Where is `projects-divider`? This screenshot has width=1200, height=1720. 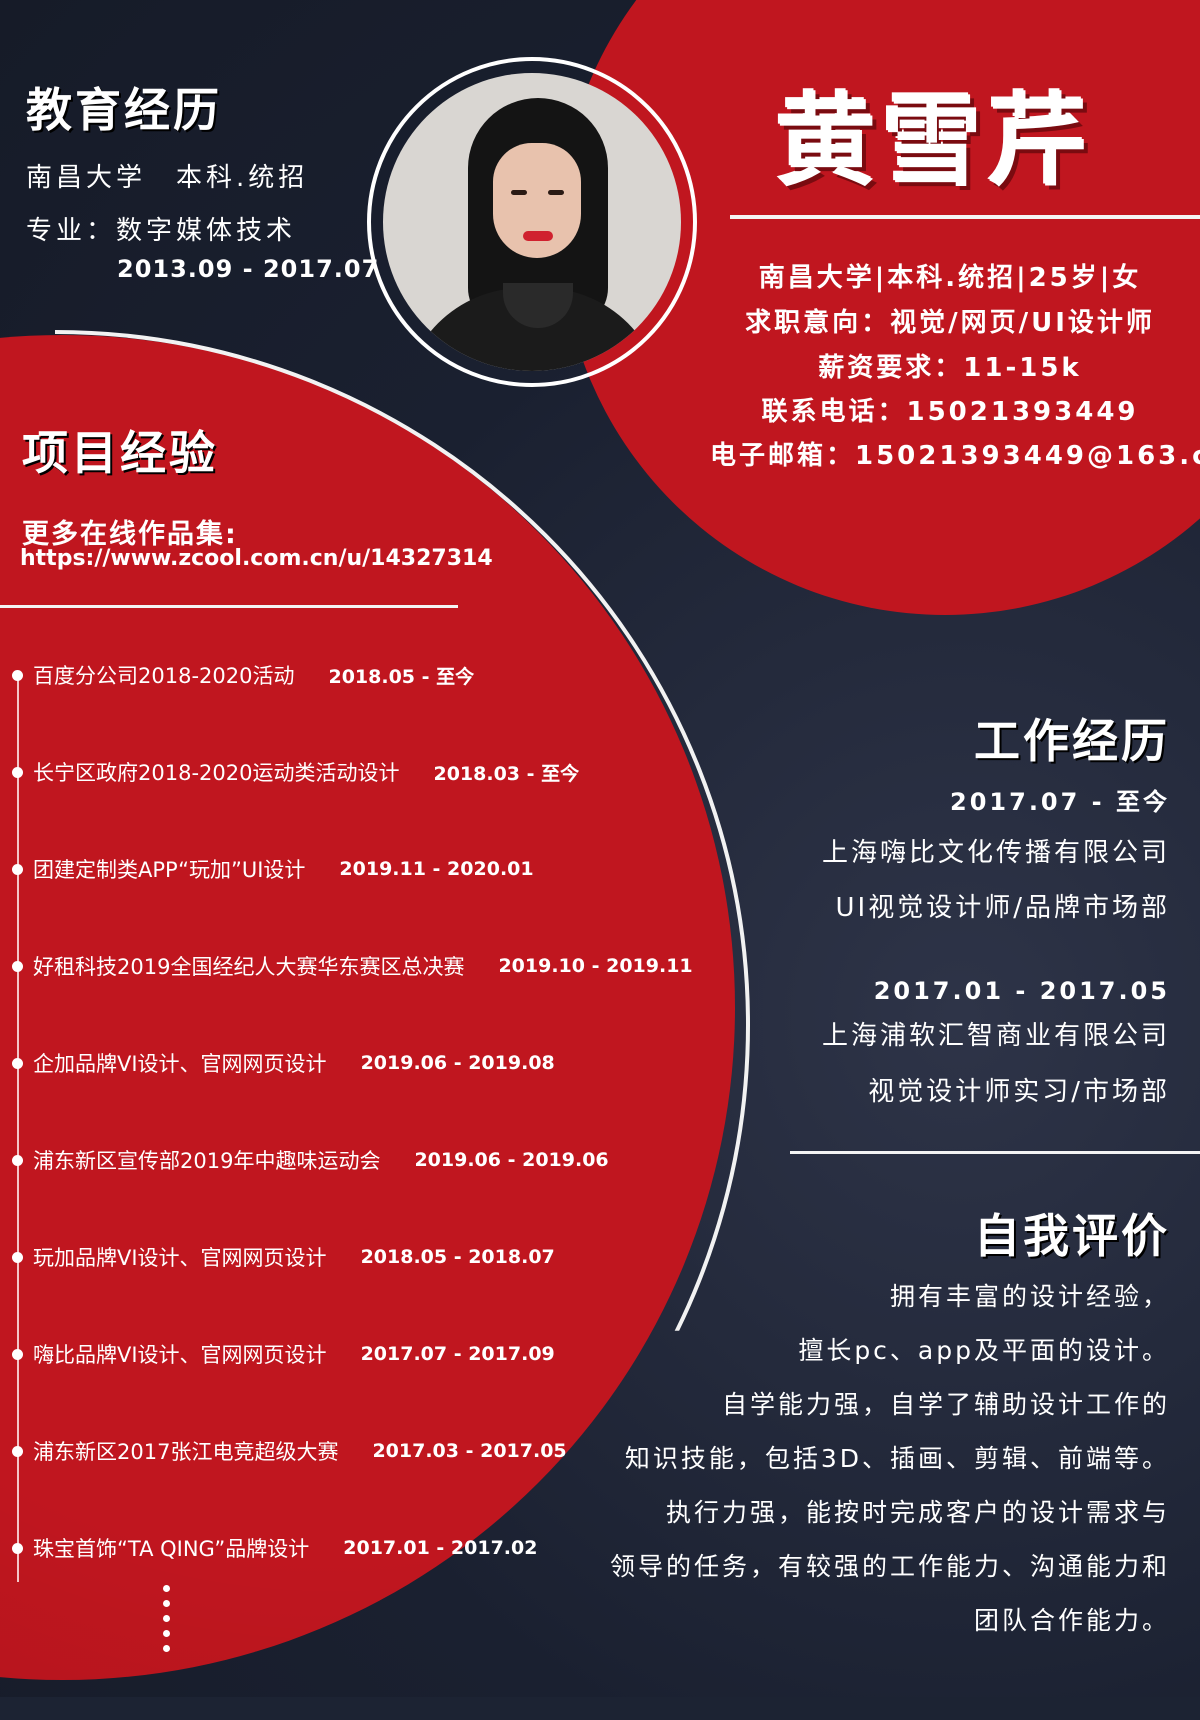
projects-divider is located at coordinates (229, 606).